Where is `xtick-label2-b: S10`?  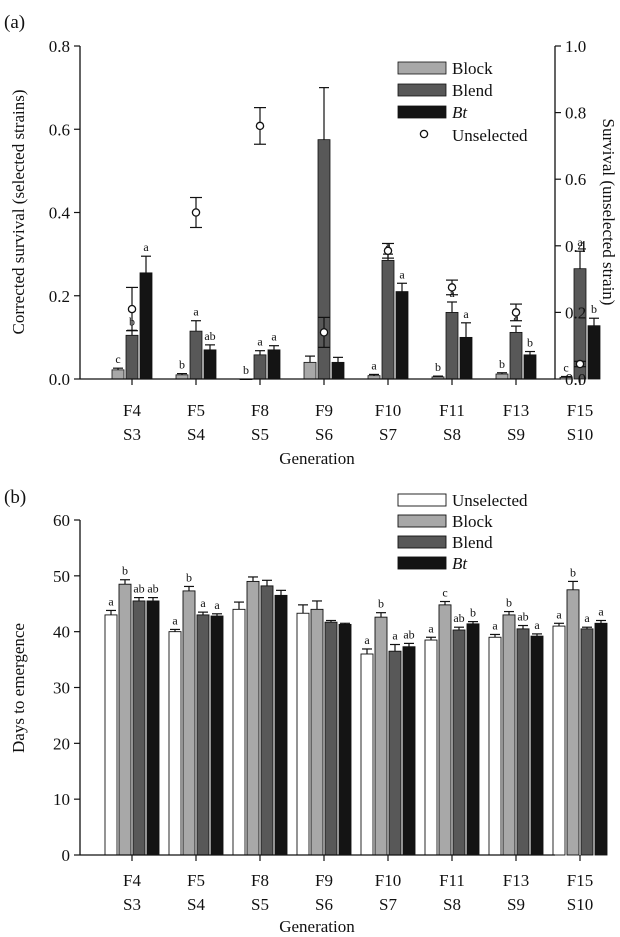 xtick-label2-b: S10 is located at coordinates (580, 904).